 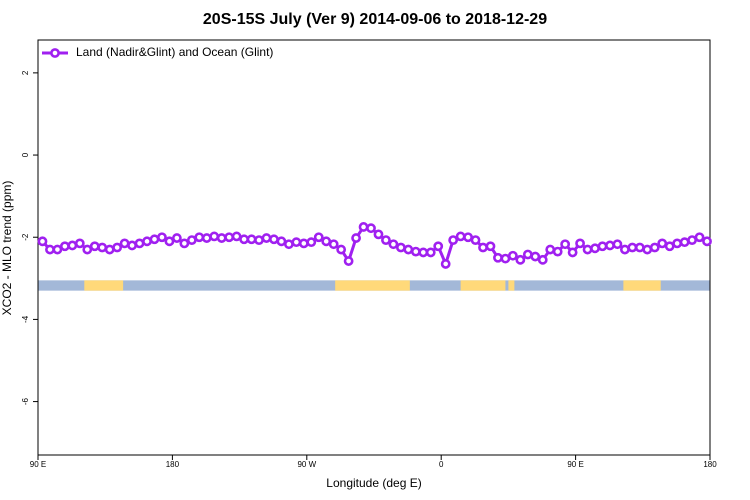 What do you see at coordinates (306, 464) in the screenshot?
I see `x-tick-label: 90 W` at bounding box center [306, 464].